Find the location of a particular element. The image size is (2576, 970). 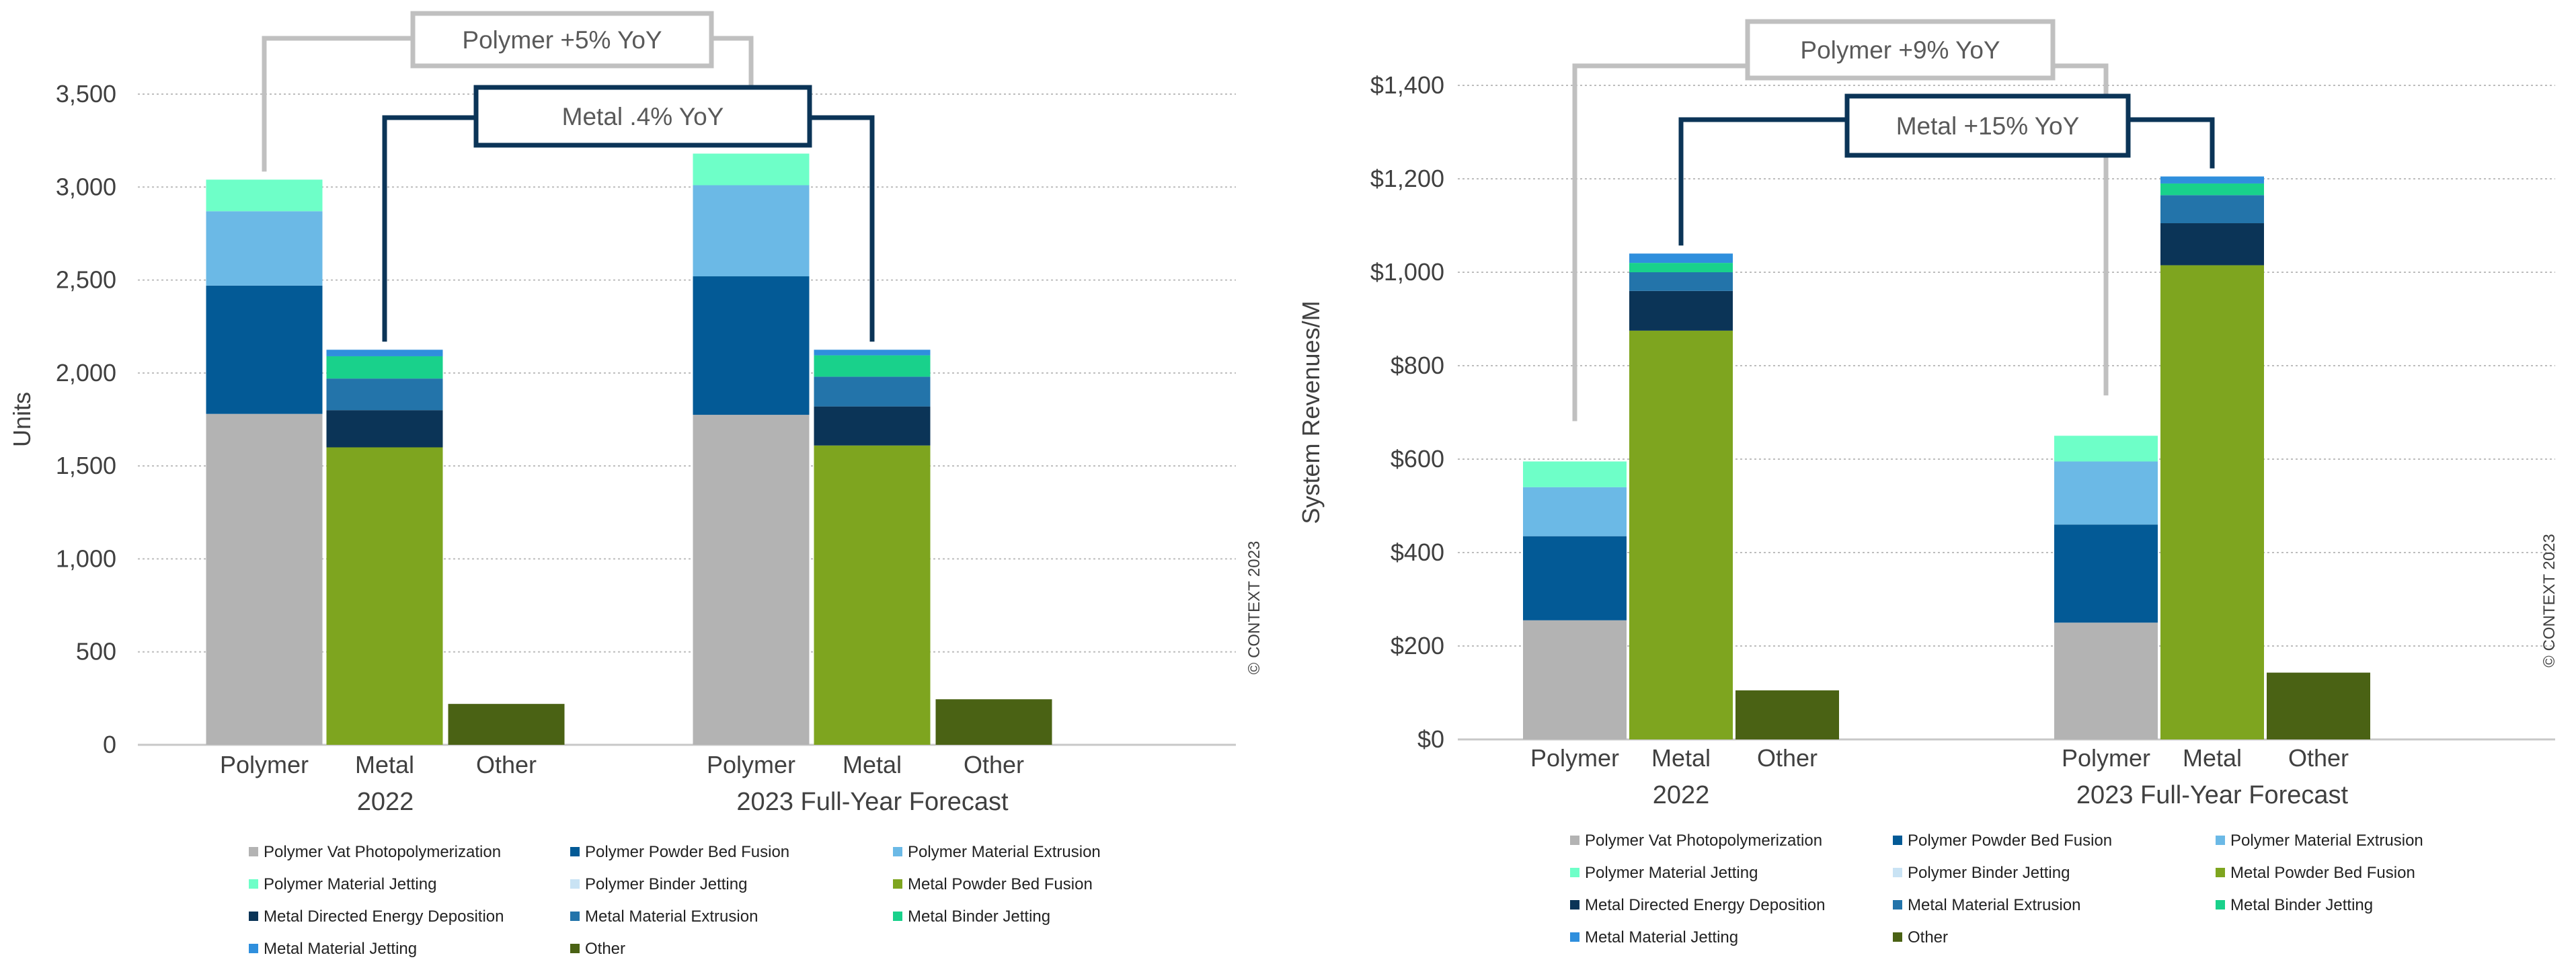

y-tick-label: 3,000 is located at coordinates (86, 186).